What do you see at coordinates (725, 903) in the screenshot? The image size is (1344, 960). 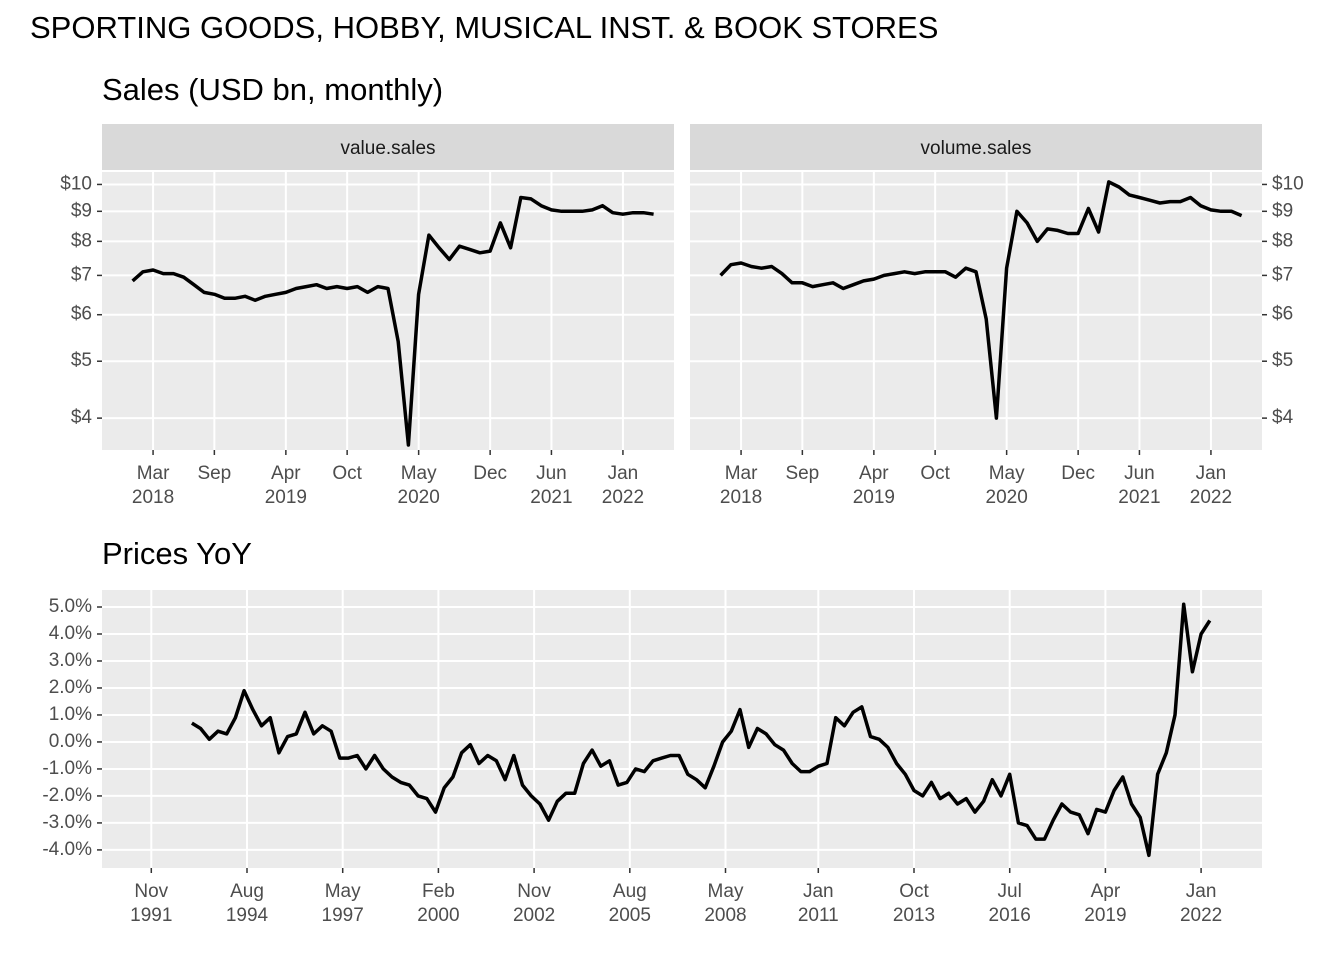 I see `x-tick-label: May 2008` at bounding box center [725, 903].